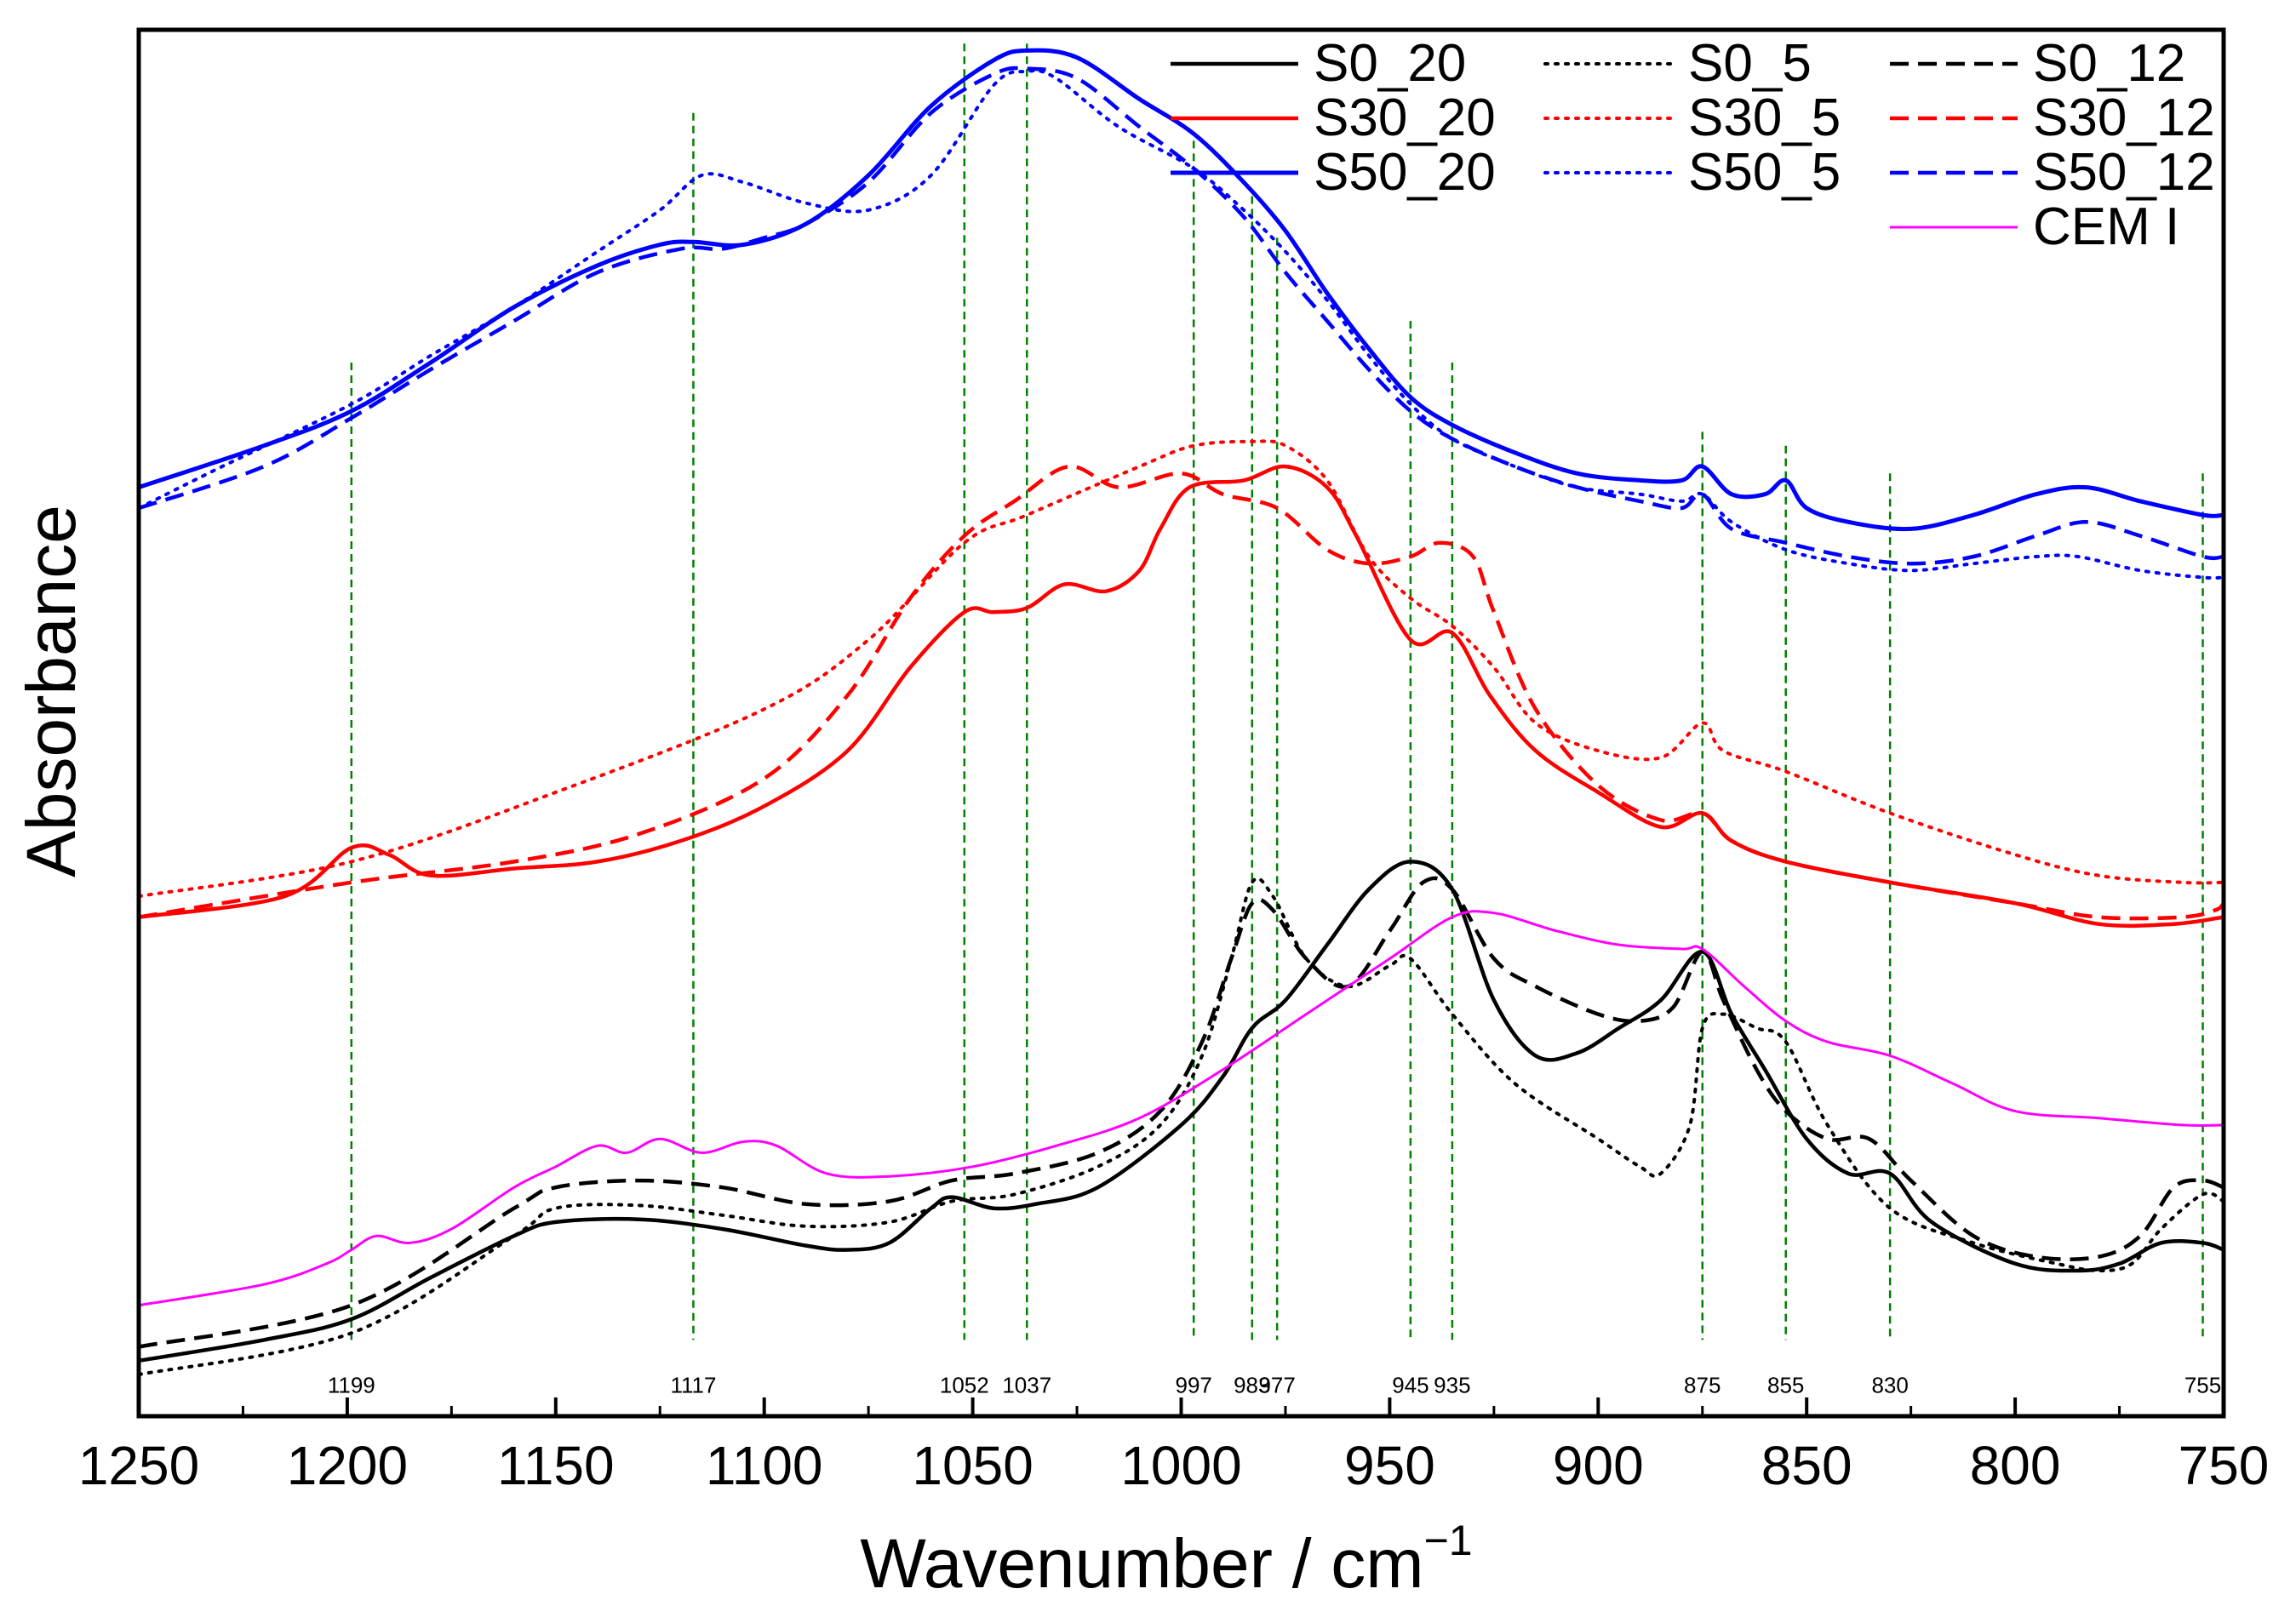 The height and width of the screenshot is (1623, 2296). I want to click on x-tick-label-750: 750, so click(2224, 1465).